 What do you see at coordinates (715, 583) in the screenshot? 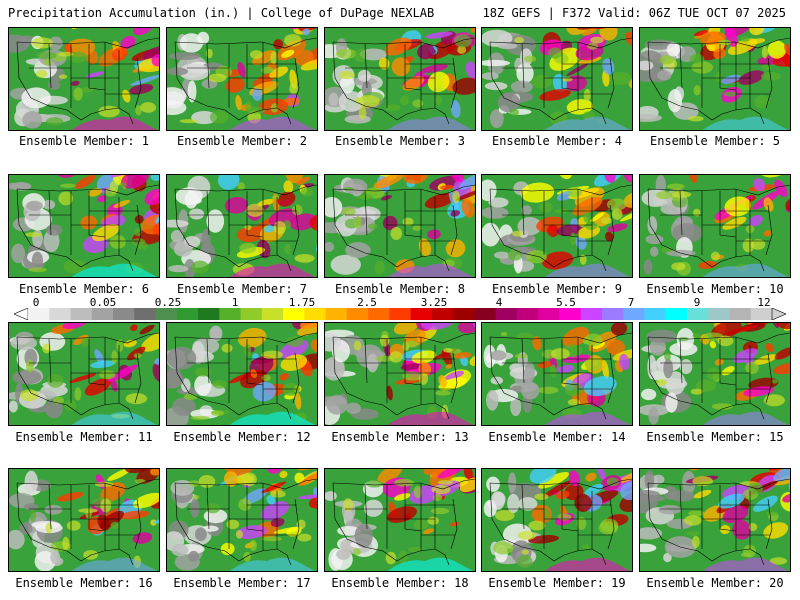
I see `ensemble-member-caption: Ensemble Member: 20` at bounding box center [715, 583].